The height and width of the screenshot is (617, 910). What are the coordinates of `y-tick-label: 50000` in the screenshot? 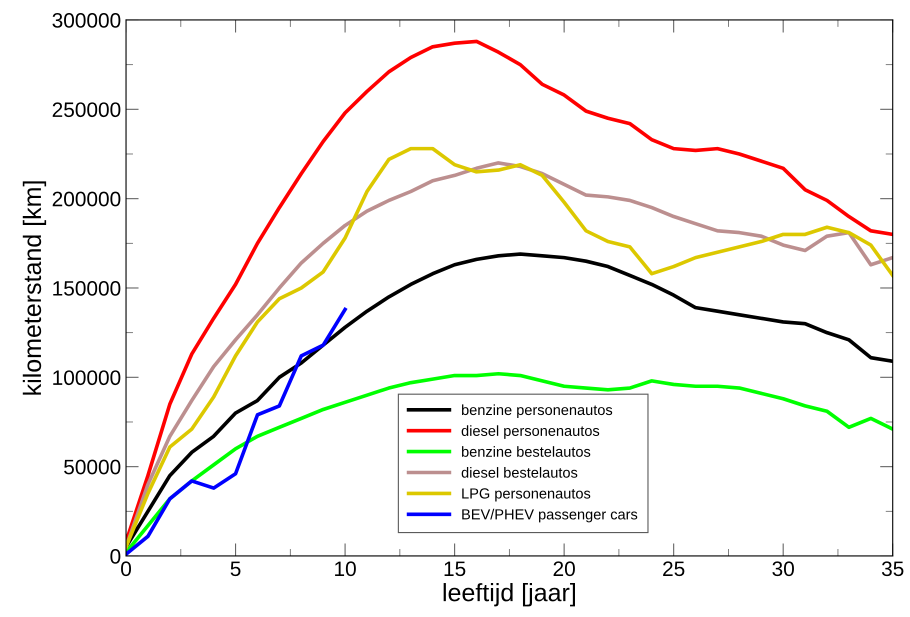 It's located at (92, 467).